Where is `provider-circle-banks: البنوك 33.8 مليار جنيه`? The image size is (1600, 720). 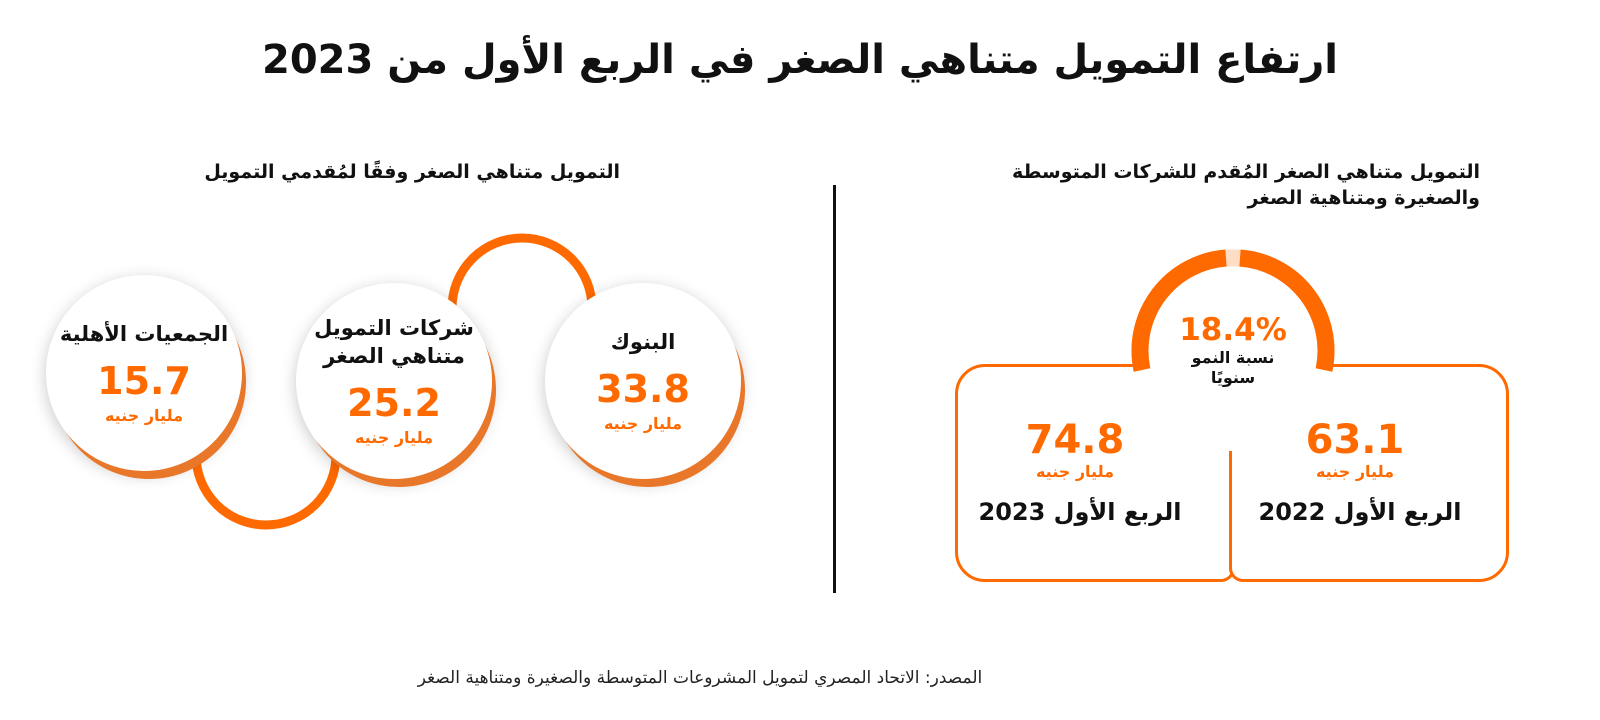 provider-circle-banks: البنوك 33.8 مليار جنيه is located at coordinates (643, 381).